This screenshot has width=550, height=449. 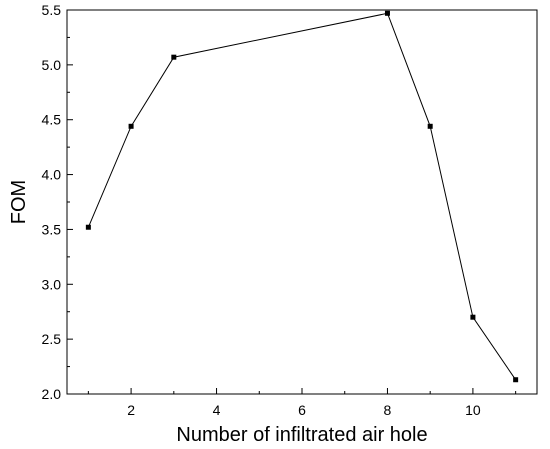 What do you see at coordinates (52, 394) in the screenshot?
I see `y-tick-label: 2.0` at bounding box center [52, 394].